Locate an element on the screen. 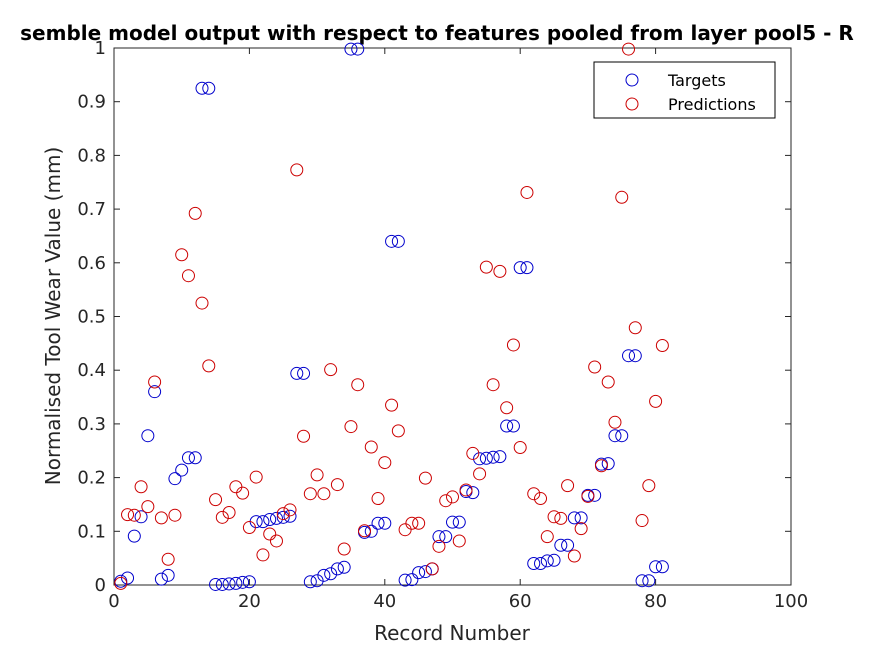 The width and height of the screenshot is (875, 656). y-tick-label: 0.1 is located at coordinates (91, 531).